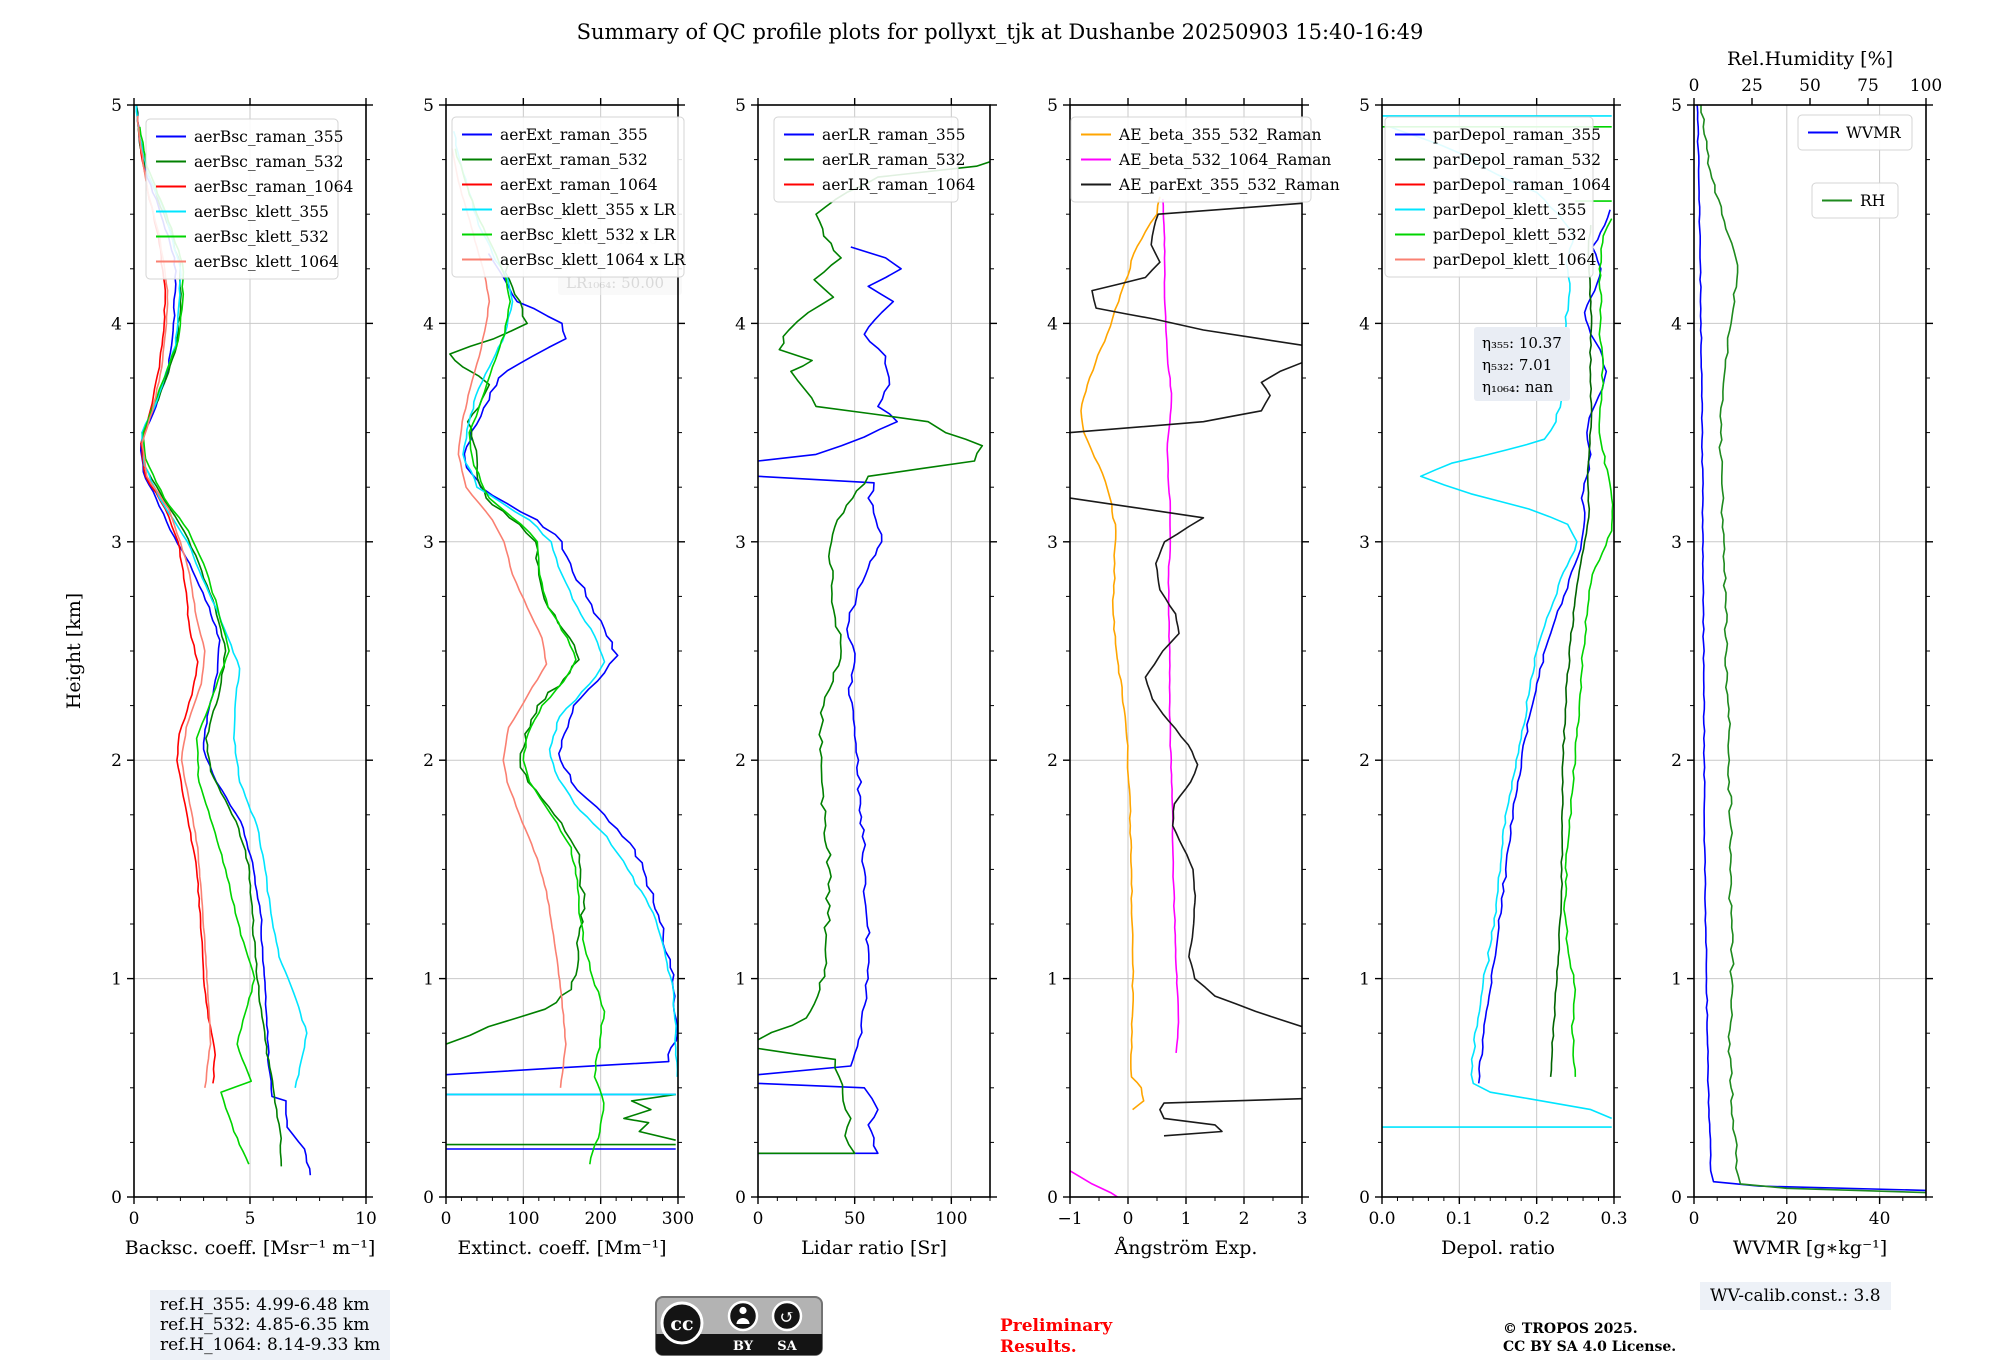 This screenshot has height=1360, width=2000. I want to click on svg-text: −1, so click(1069, 1219).